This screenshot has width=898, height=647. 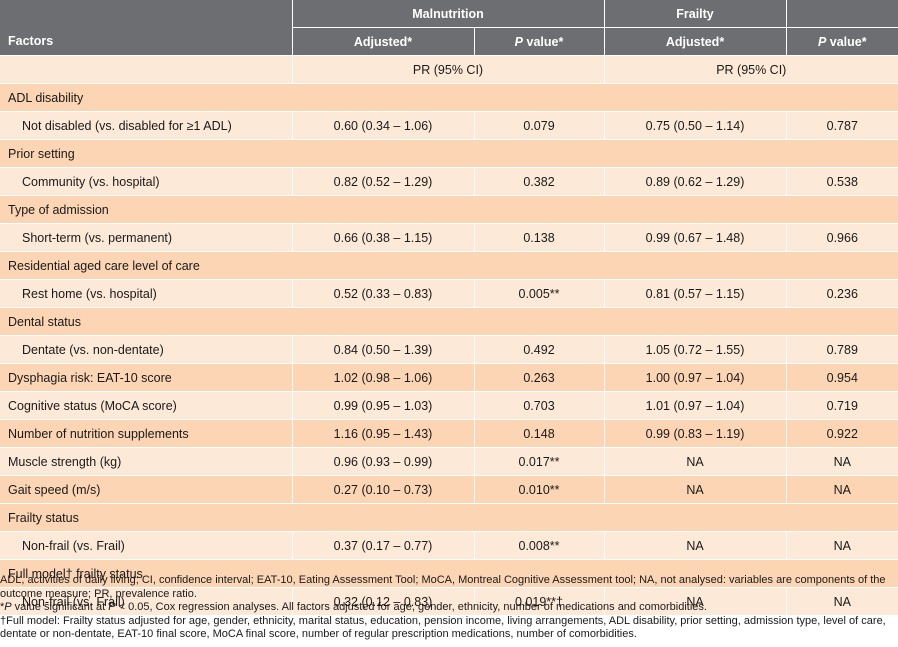 I want to click on mal-pr-cell: 0.99 (0.95 – 1.03), so click(x=382, y=405).